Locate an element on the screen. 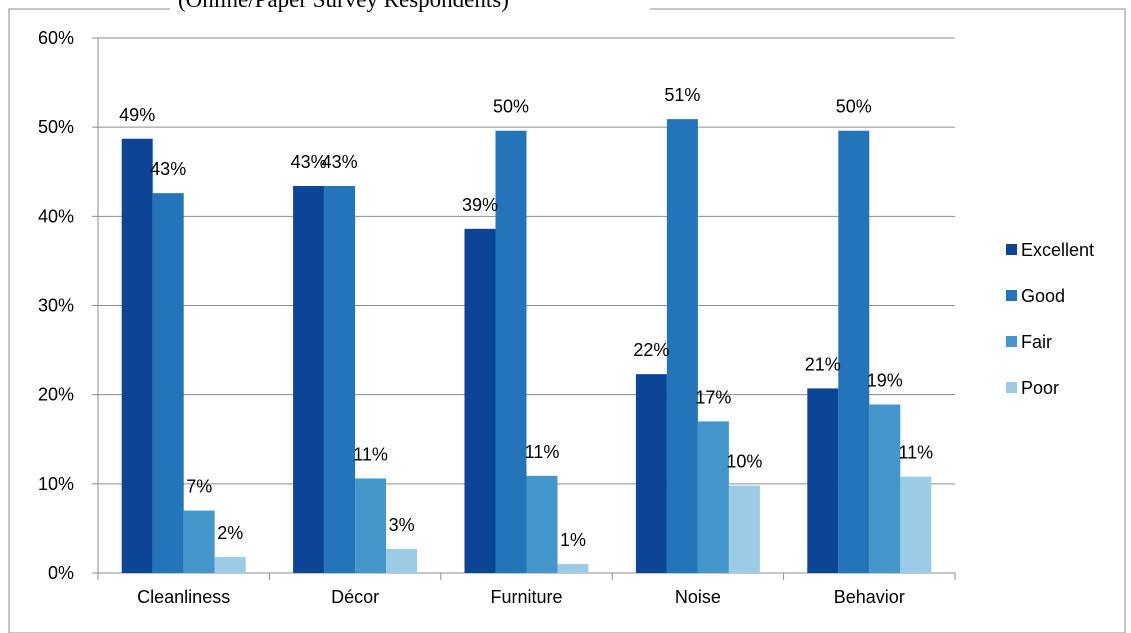  legend-label: Good is located at coordinates (1043, 296).